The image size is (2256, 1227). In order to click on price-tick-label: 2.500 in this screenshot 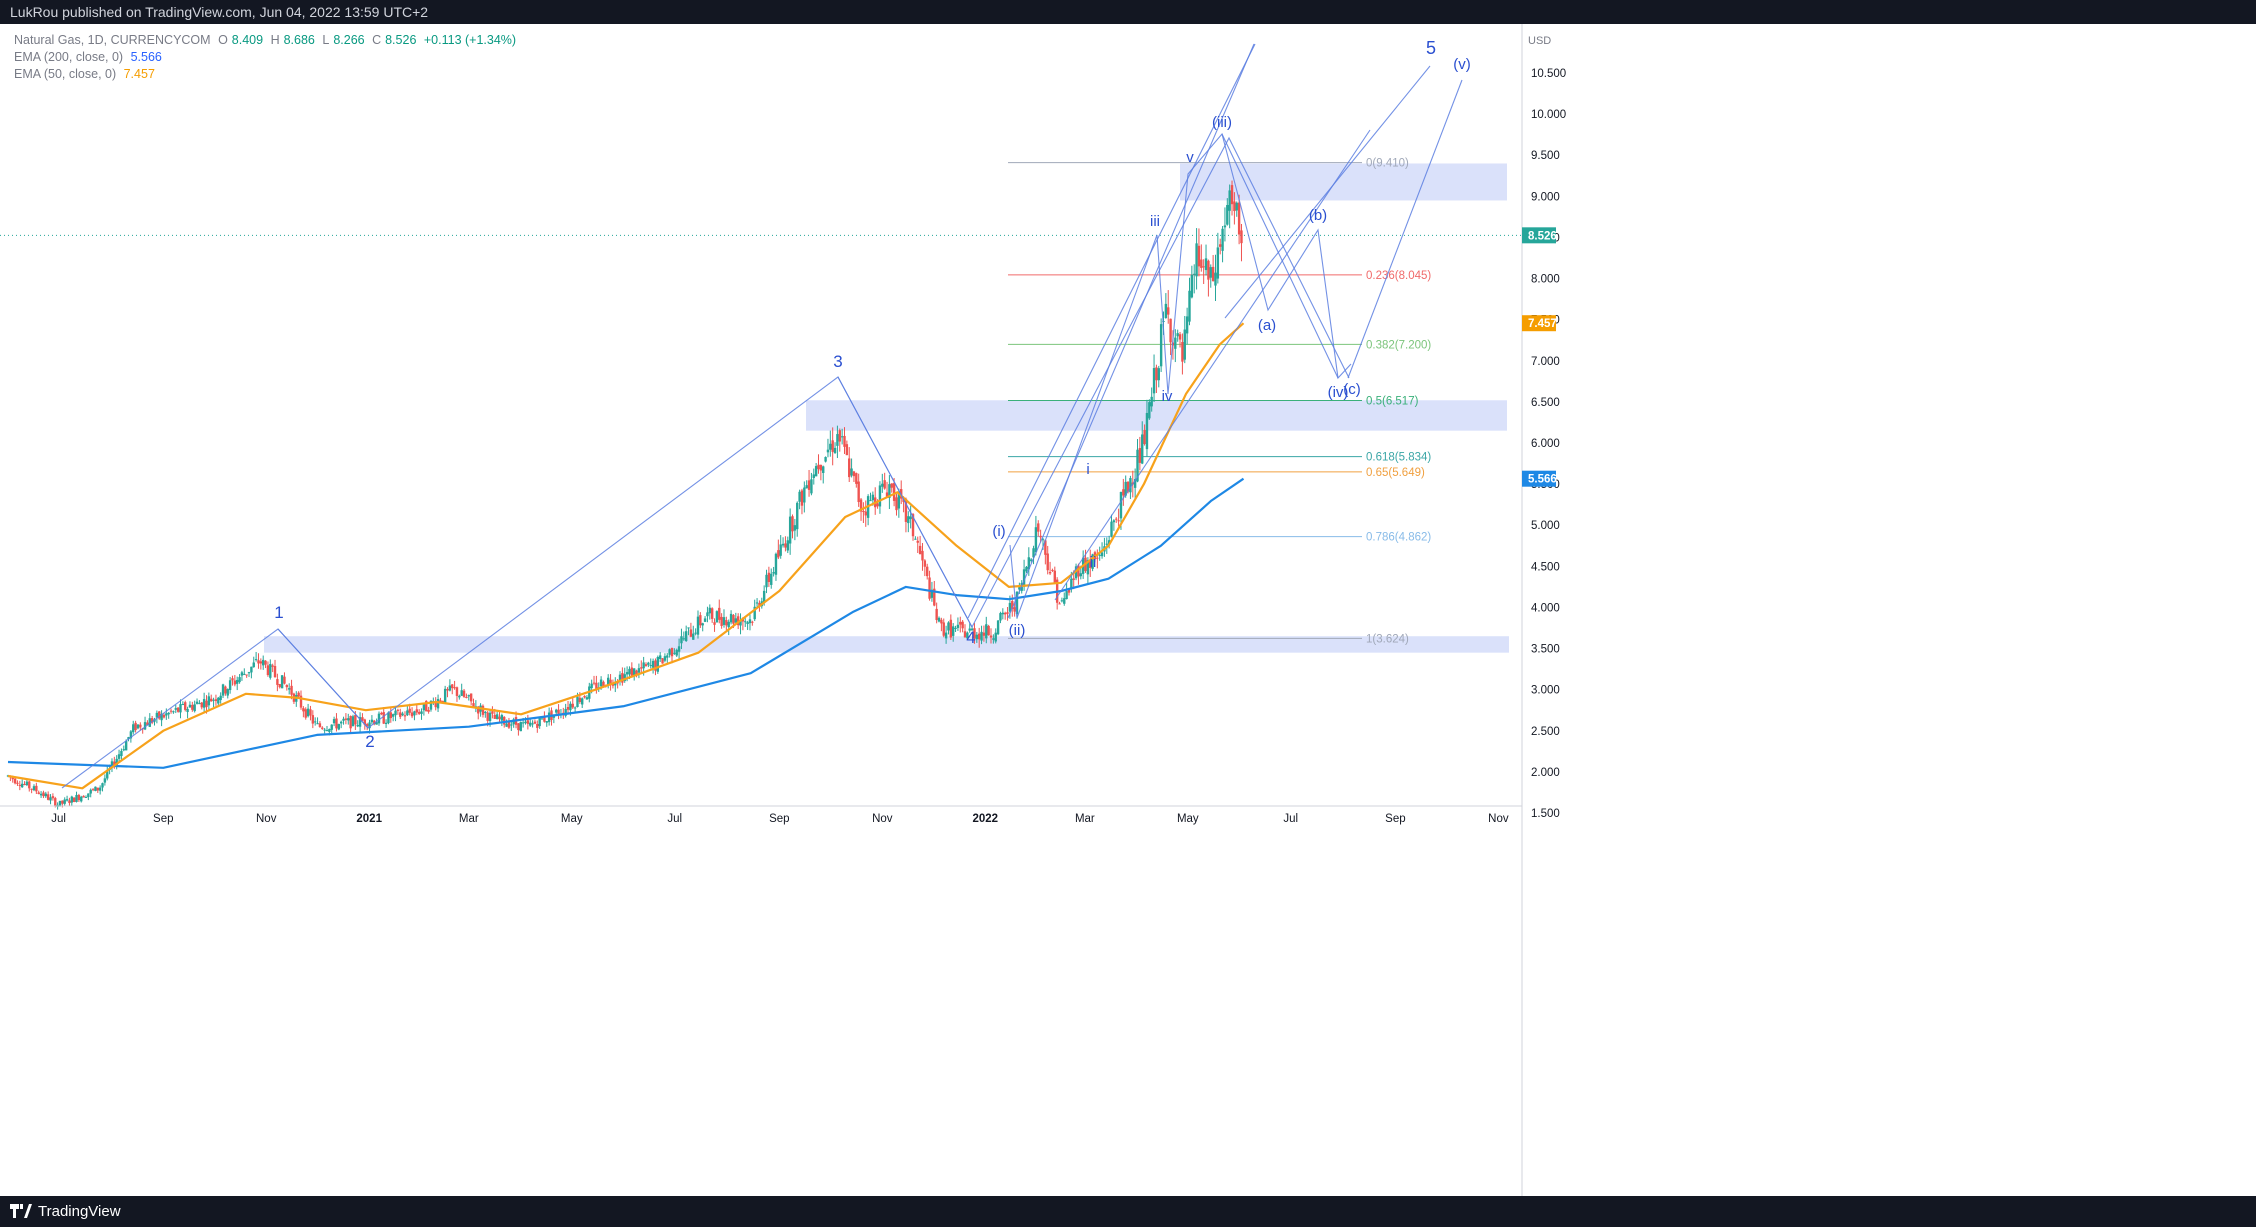, I will do `click(1545, 732)`.